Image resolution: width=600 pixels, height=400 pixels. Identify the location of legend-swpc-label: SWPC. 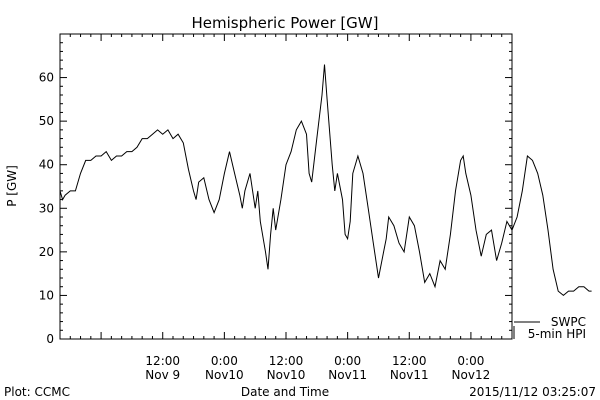
(568, 322).